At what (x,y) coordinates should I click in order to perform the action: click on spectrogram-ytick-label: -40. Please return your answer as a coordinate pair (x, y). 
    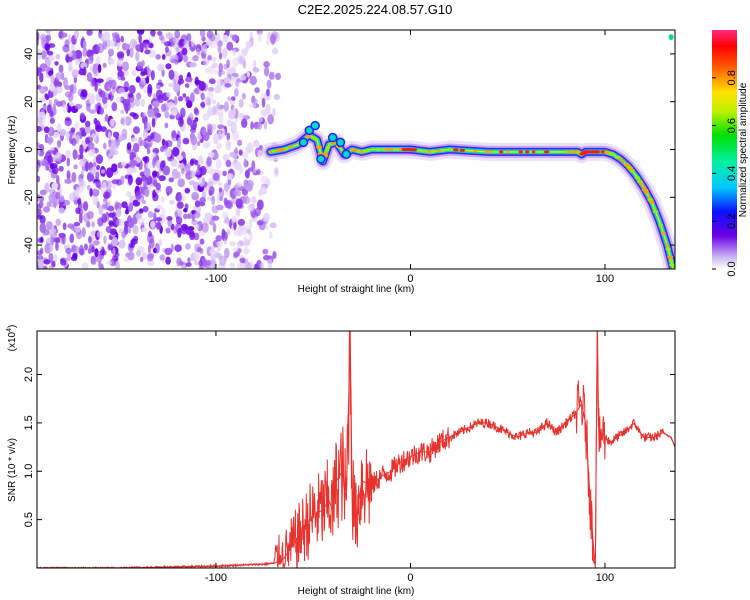
    Looking at the image, I should click on (29, 245).